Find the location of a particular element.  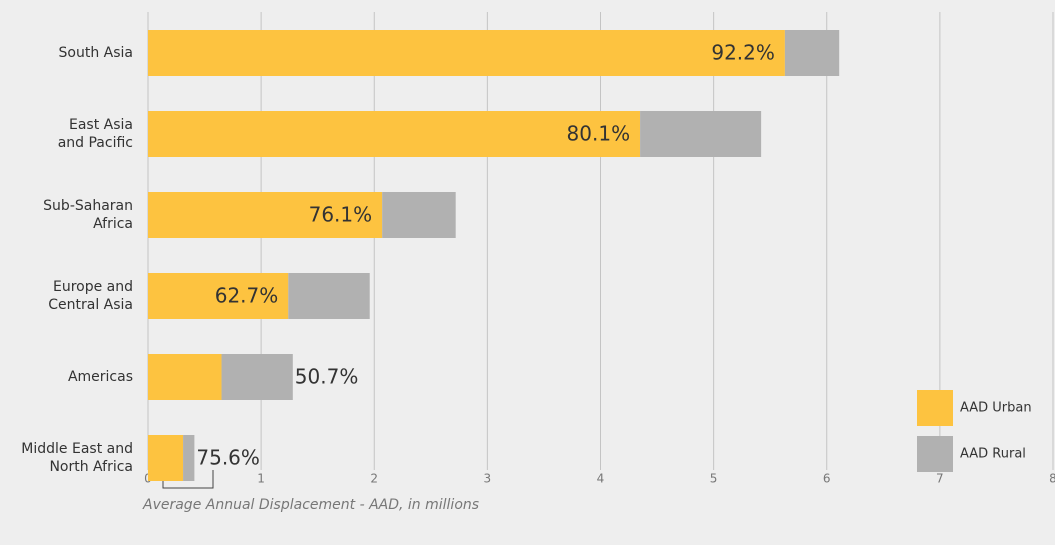

x-tick-label: 2 is located at coordinates (374, 479).